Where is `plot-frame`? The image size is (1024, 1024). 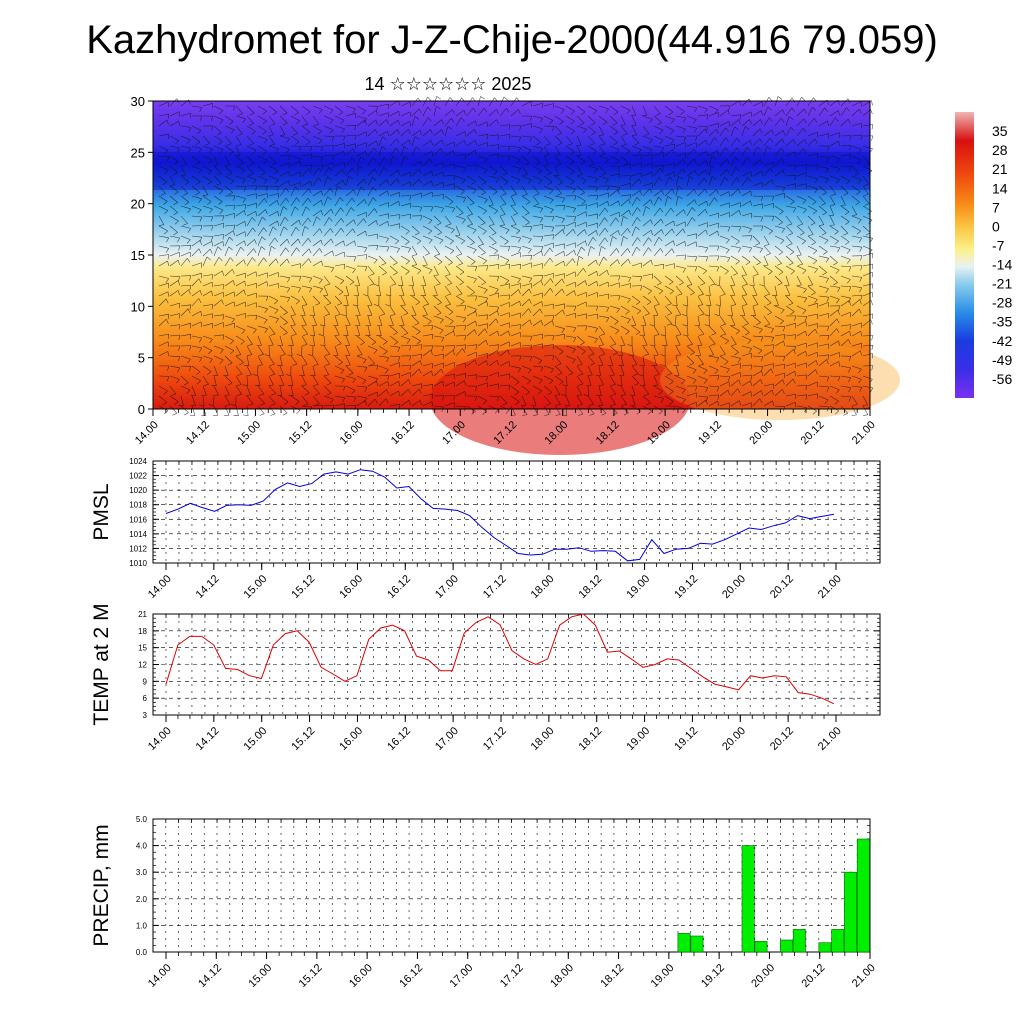 plot-frame is located at coordinates (511, 885).